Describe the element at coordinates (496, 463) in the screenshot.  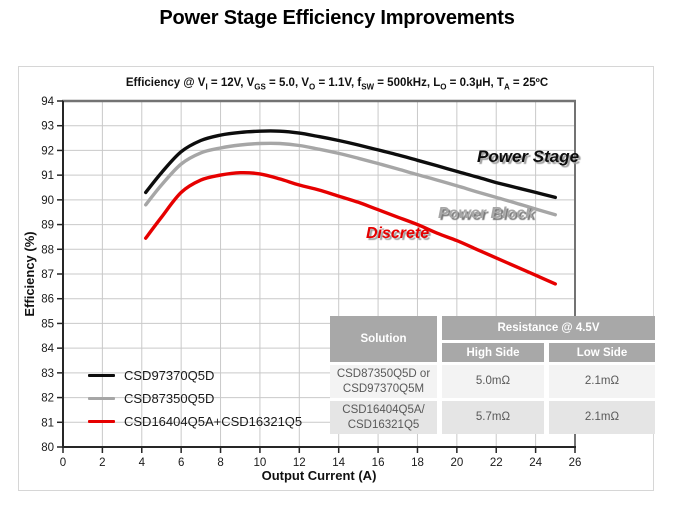
I see `svg-text: 22` at that location.